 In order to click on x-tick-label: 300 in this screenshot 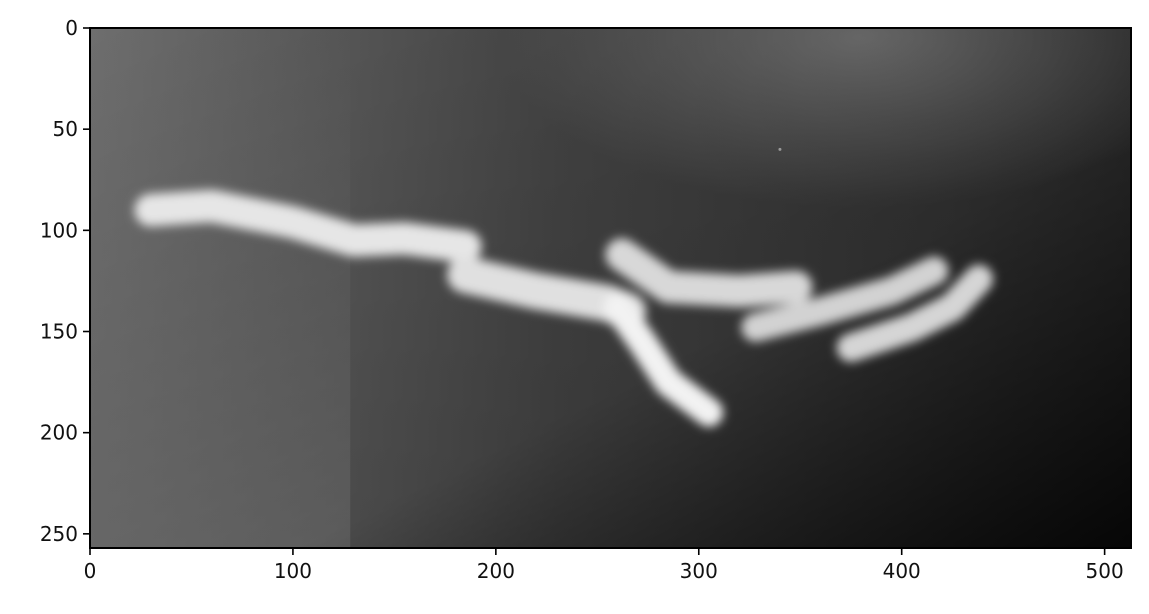, I will do `click(699, 571)`.